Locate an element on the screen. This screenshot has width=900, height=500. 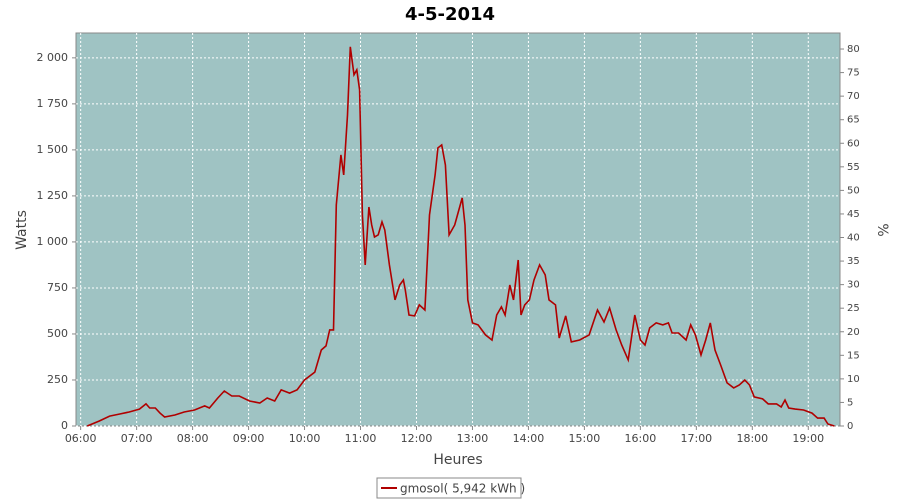
x-tick-label: 16:00 is located at coordinates (641, 438).